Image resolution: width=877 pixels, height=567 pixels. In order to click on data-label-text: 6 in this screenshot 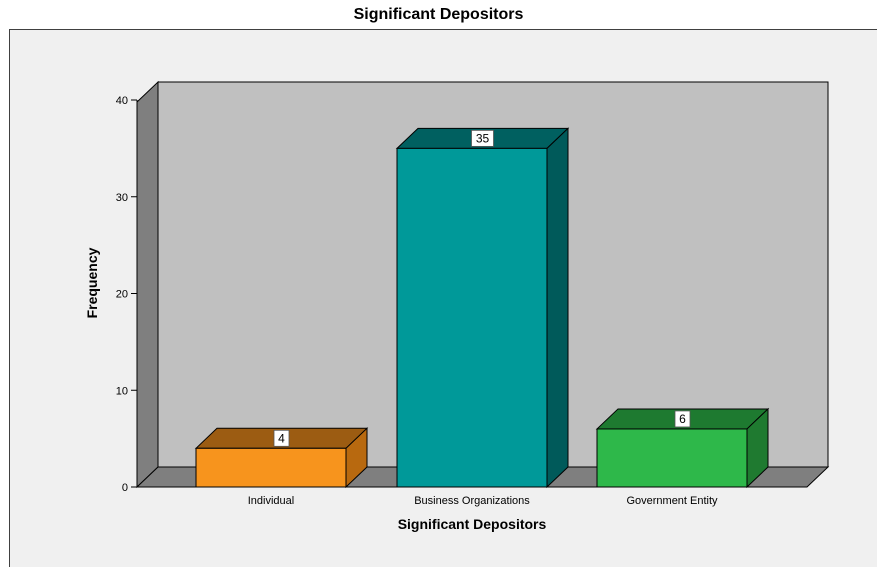, I will do `click(682, 419)`.